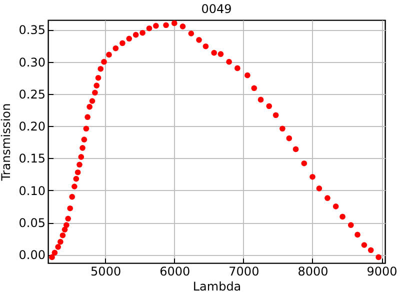  I want to click on x-tick-label: 5000, so click(106, 271).